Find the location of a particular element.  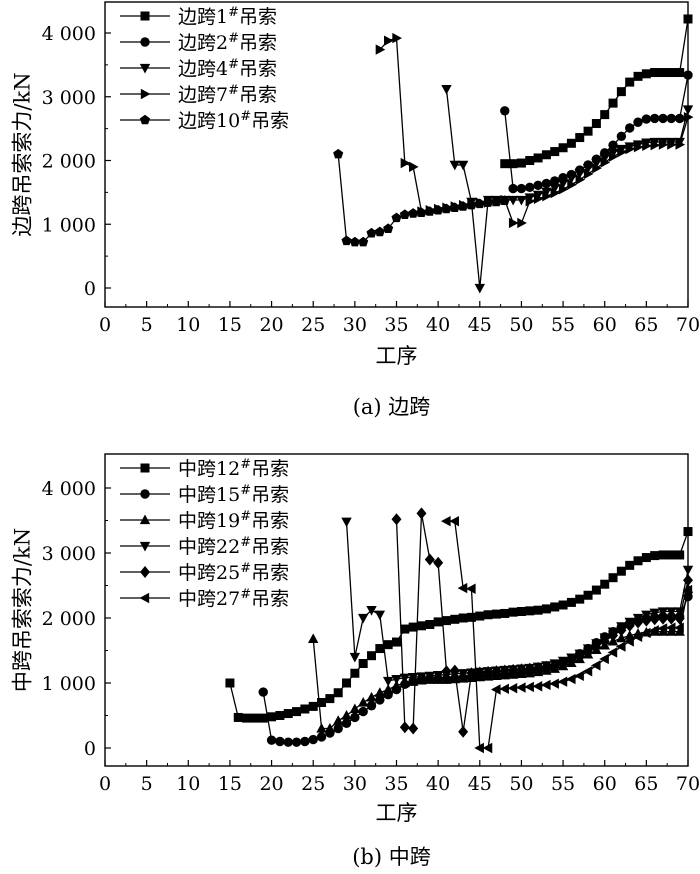

legend-label: 中跨25#吊索 is located at coordinates (233, 572).